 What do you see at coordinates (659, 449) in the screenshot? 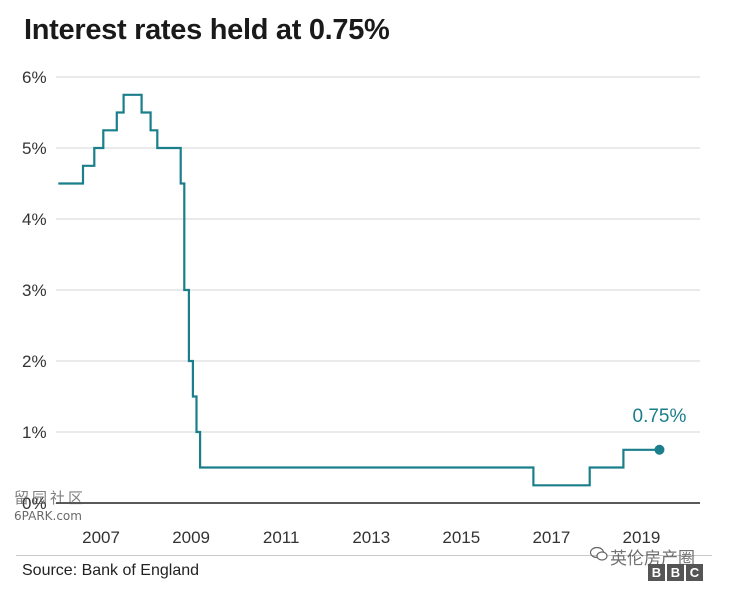
I see `end-point-marker` at bounding box center [659, 449].